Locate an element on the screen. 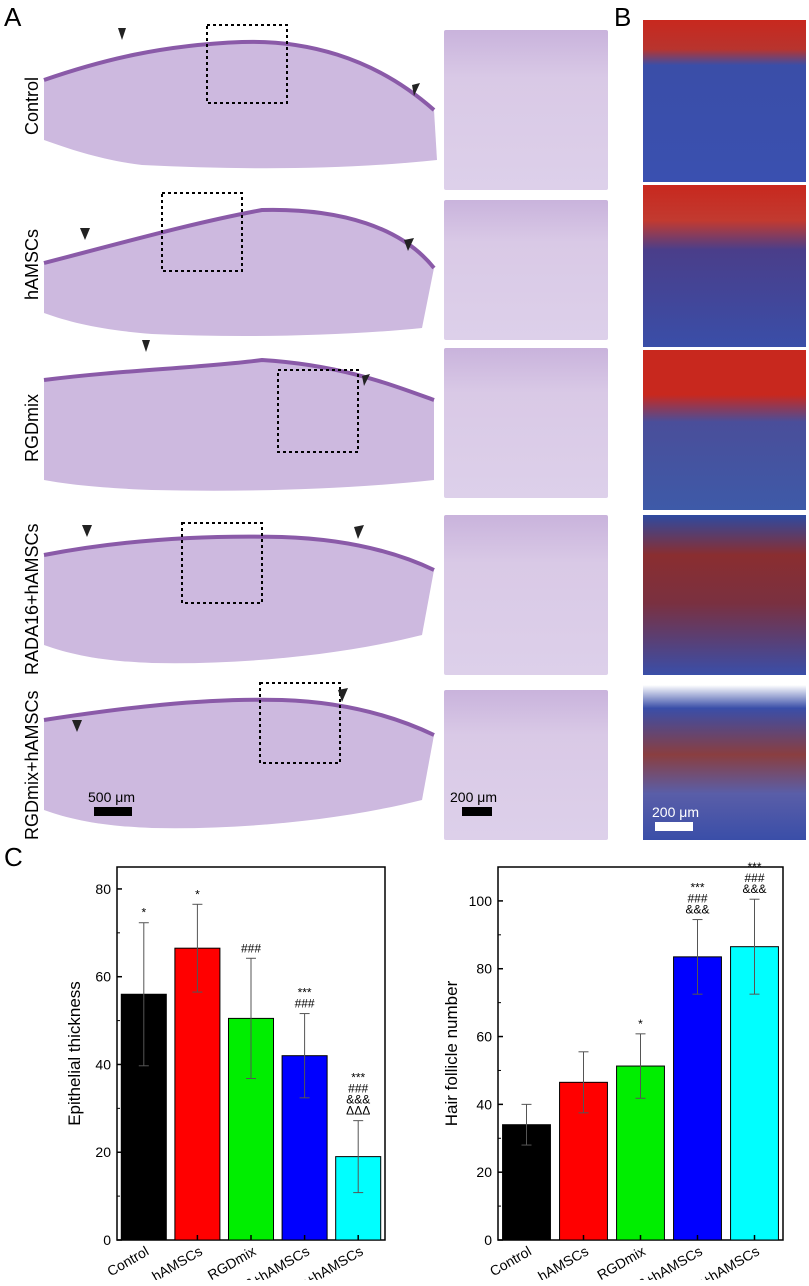  scale-label-zoom: 200 μm is located at coordinates (473, 797).